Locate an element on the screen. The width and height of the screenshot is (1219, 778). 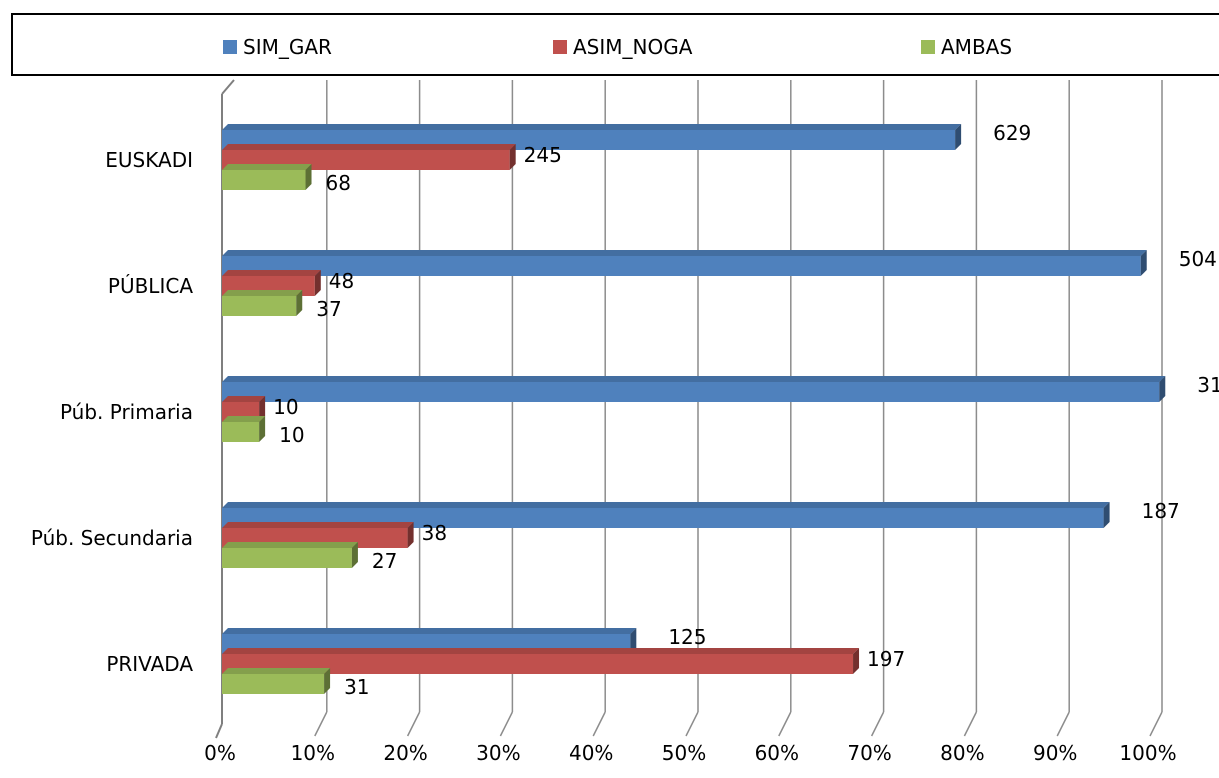
x-tick-label: 50% is located at coordinates (684, 753).